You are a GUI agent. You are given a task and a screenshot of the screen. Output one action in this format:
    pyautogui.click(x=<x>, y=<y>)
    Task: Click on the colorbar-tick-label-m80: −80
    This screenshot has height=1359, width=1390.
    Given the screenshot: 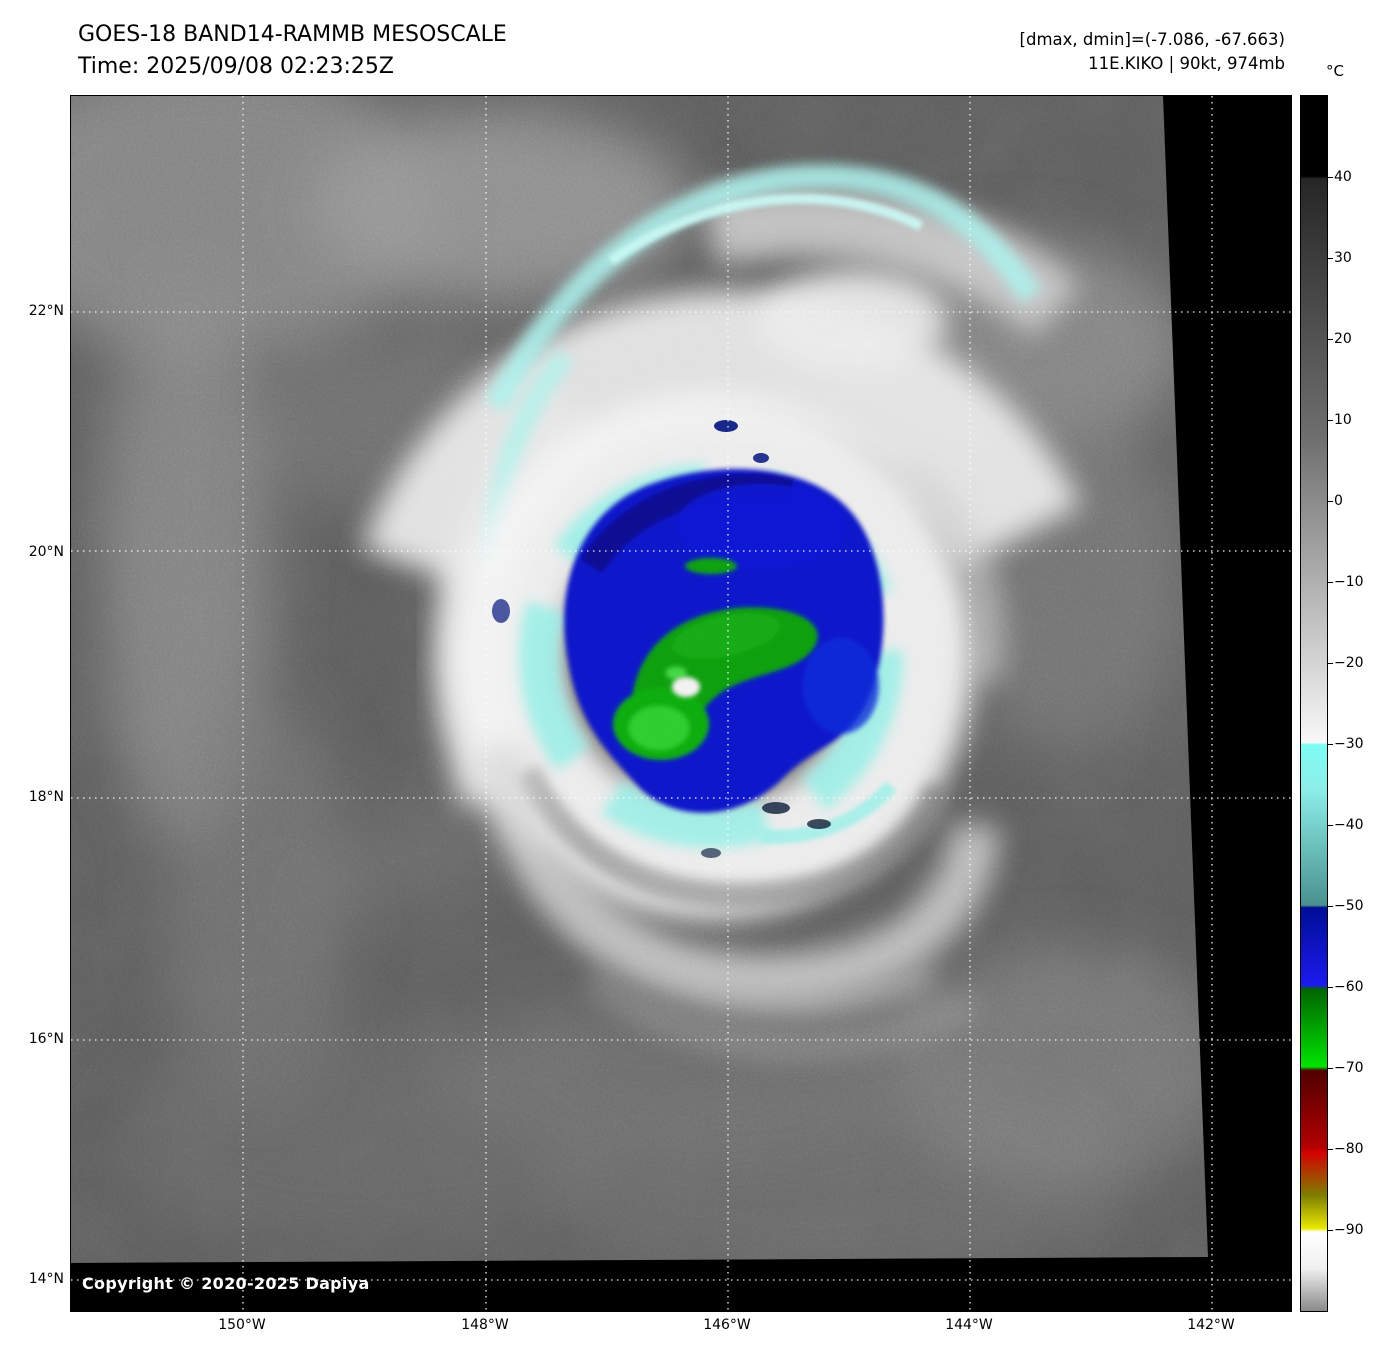 What is the action you would take?
    pyautogui.click(x=1349, y=1149)
    